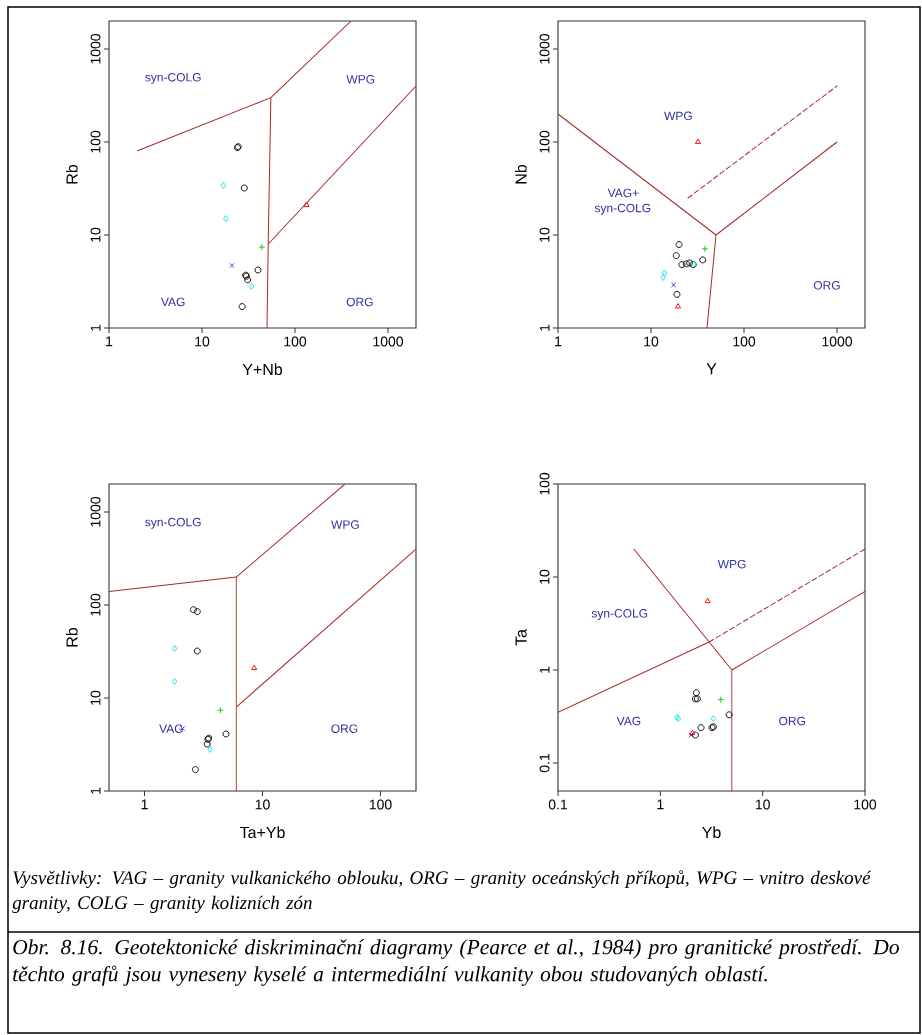 The width and height of the screenshot is (922, 1035). What do you see at coordinates (711, 369) in the screenshot?
I see `x-axis-title: Y` at bounding box center [711, 369].